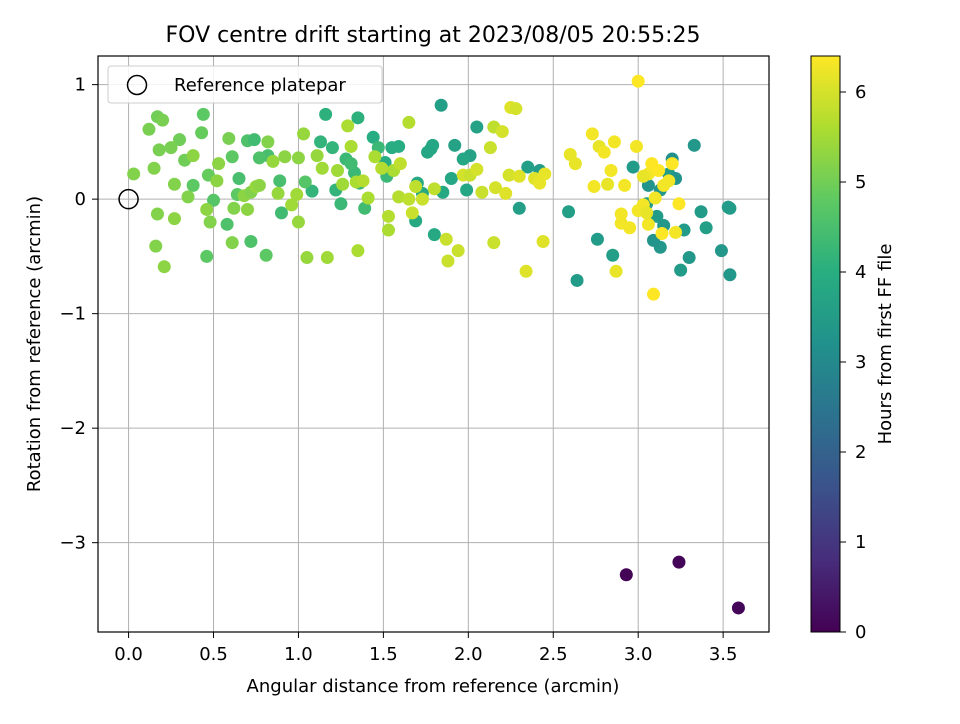 The image size is (960, 724). I want to click on x-tick-label: 1.0, so click(298, 654).